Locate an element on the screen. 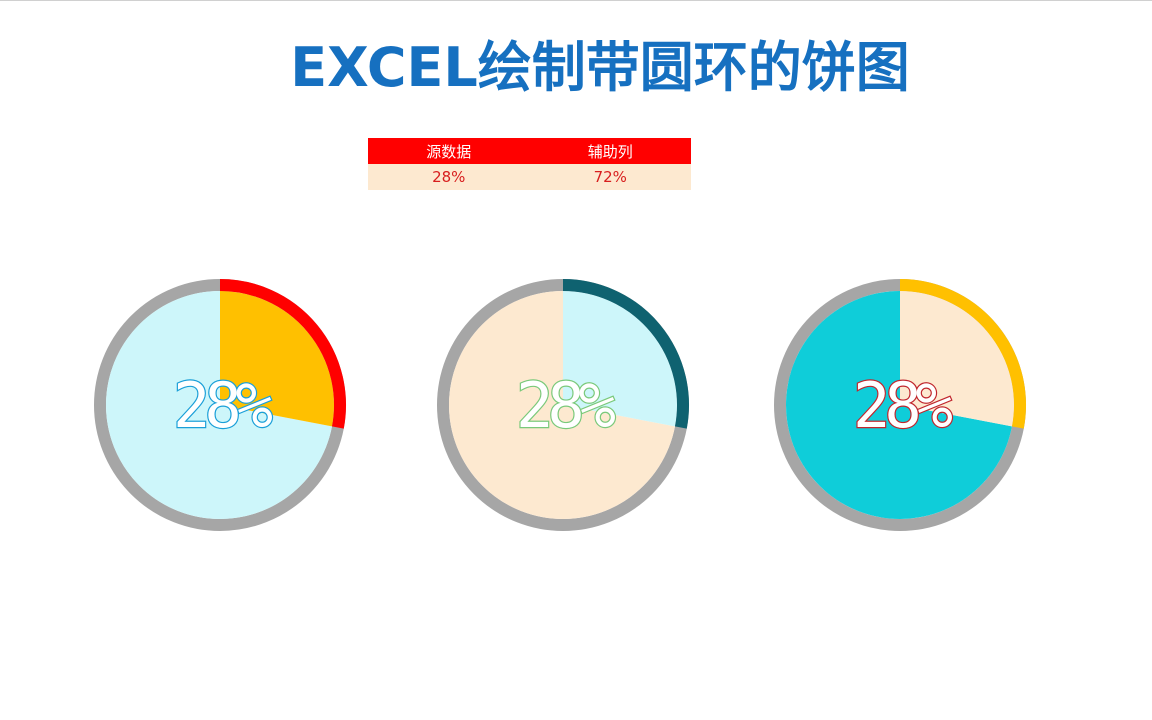 The width and height of the screenshot is (1152, 720). table-row: 28% 72% is located at coordinates (529, 177).